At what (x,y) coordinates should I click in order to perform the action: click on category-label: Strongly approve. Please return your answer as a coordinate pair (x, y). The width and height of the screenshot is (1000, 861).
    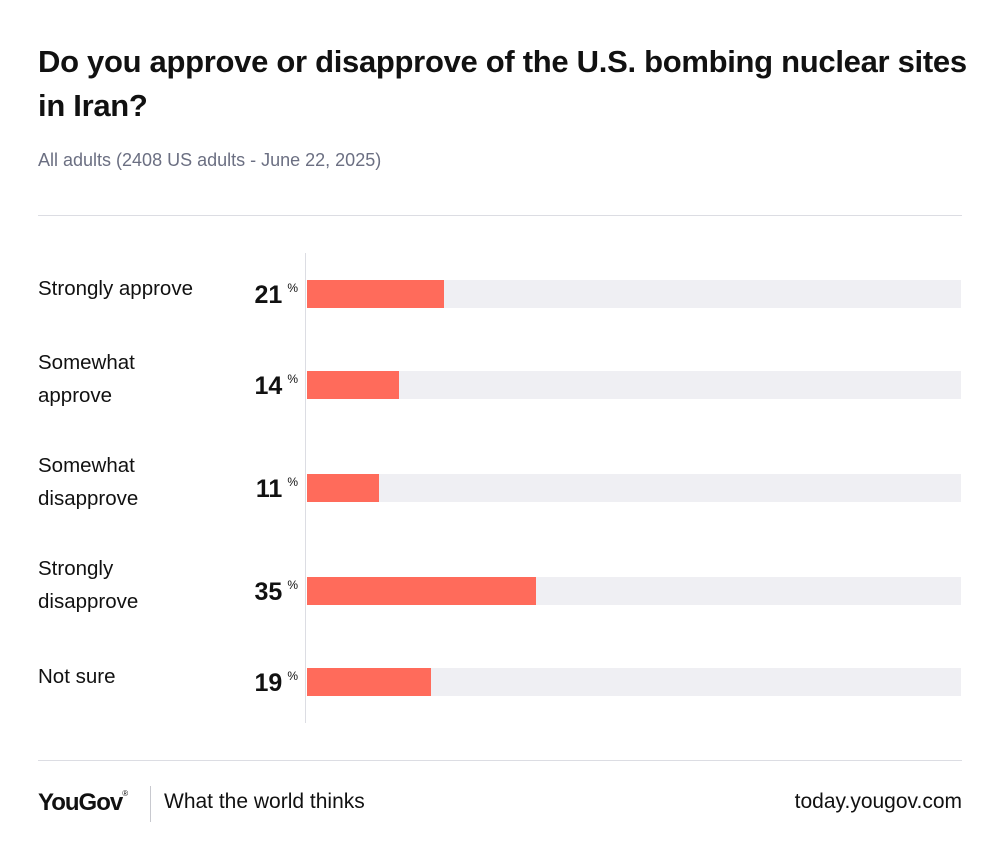
    Looking at the image, I should click on (138, 288).